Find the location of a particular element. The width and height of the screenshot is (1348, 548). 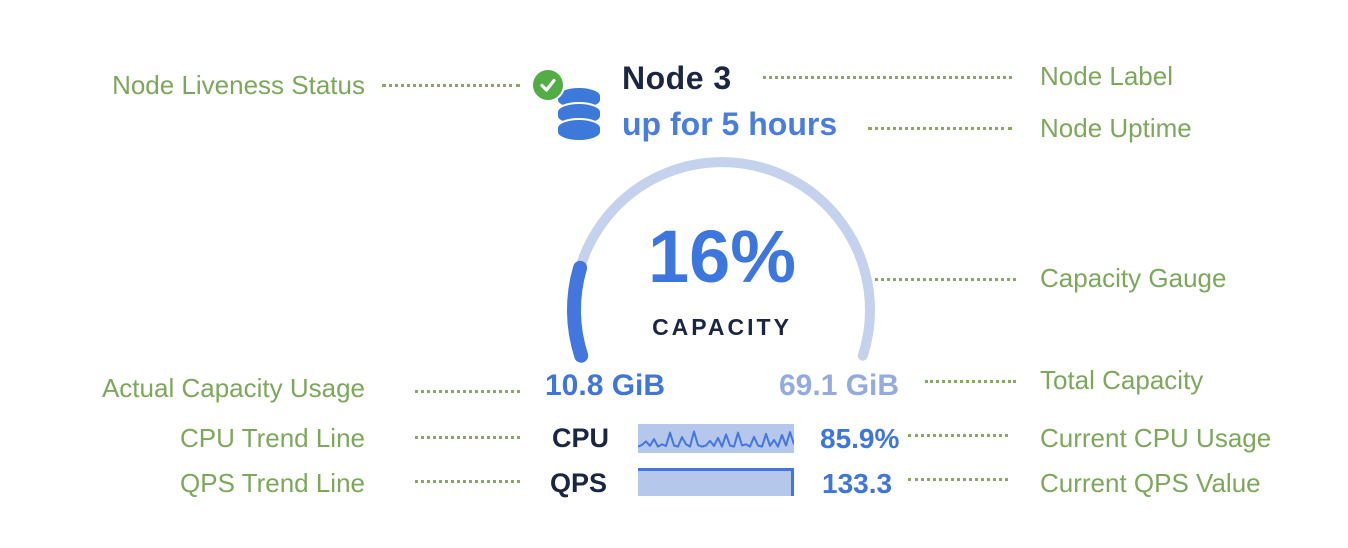

qps-current-value: 133.3 is located at coordinates (857, 483).